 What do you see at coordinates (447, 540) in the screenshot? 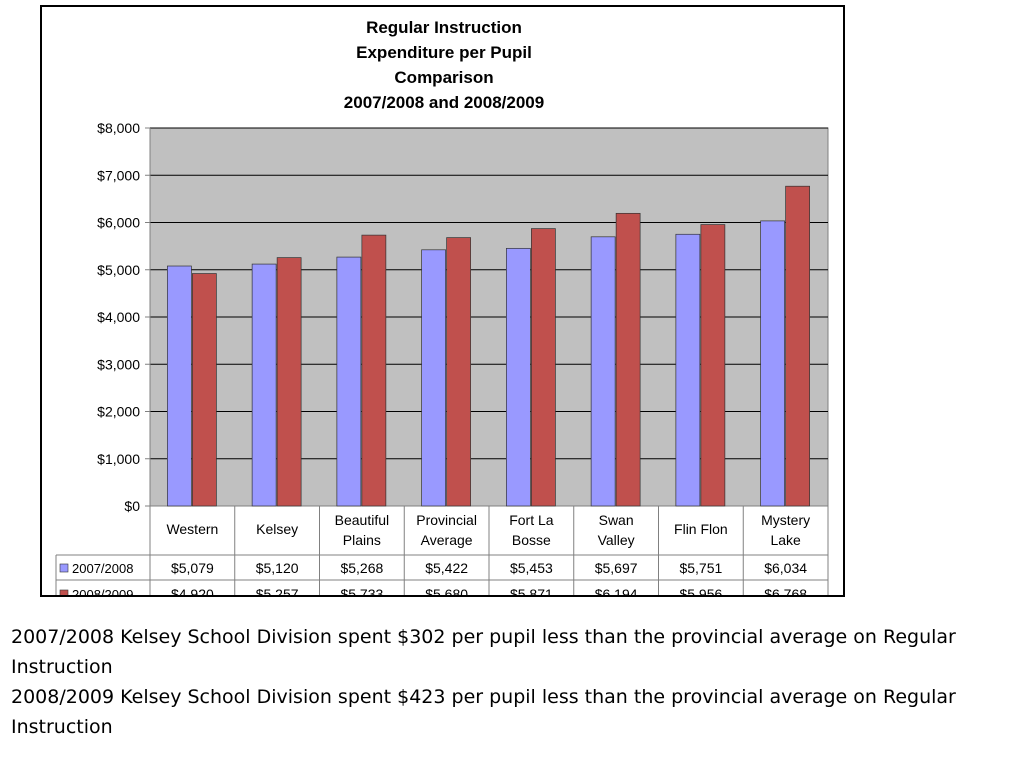
I see `category-label: Average` at bounding box center [447, 540].